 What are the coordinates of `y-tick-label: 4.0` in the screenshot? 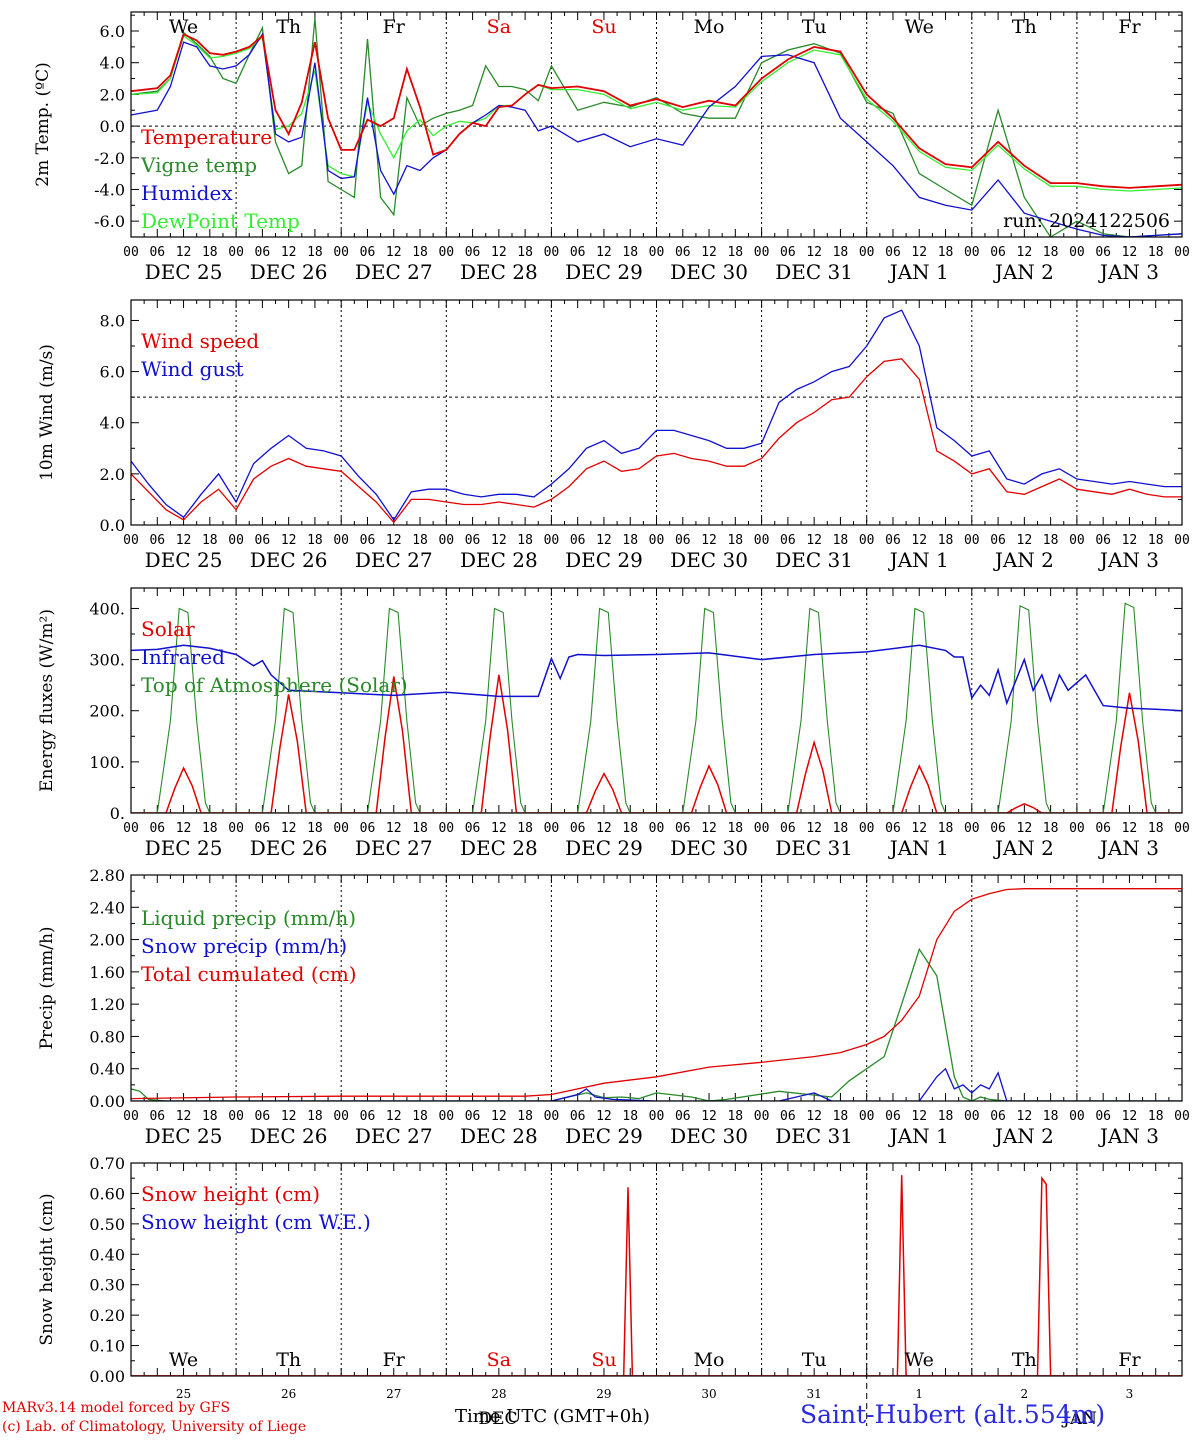 It's located at (112, 423).